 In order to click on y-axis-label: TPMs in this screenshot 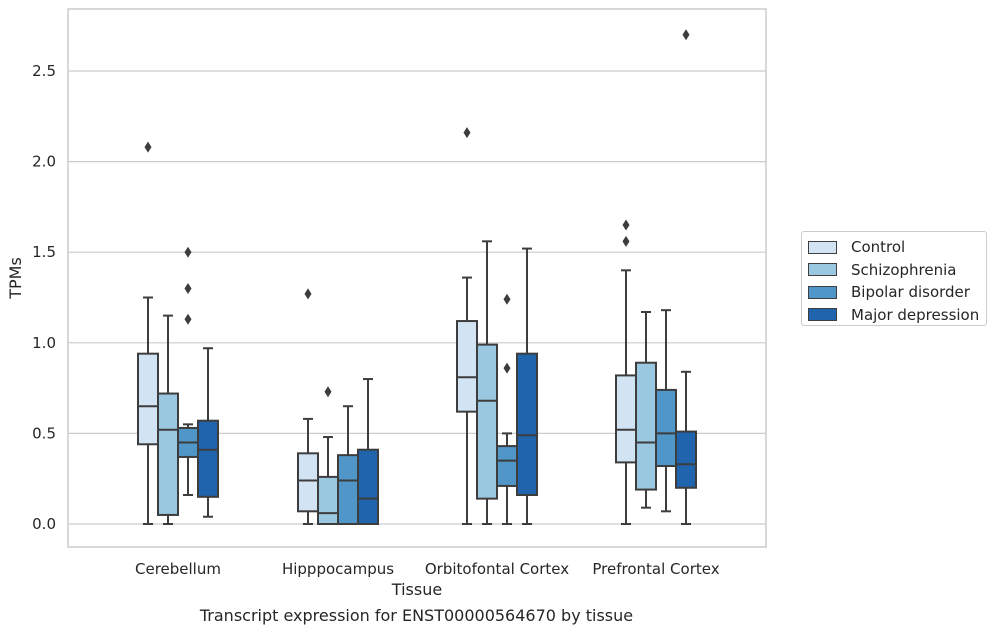, I will do `click(15, 278)`.